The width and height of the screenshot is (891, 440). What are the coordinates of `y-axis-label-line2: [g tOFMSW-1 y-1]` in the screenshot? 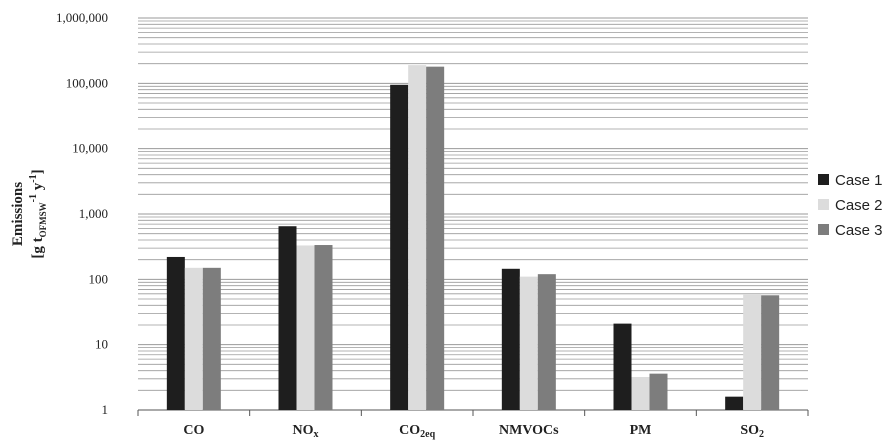 It's located at (38, 213).